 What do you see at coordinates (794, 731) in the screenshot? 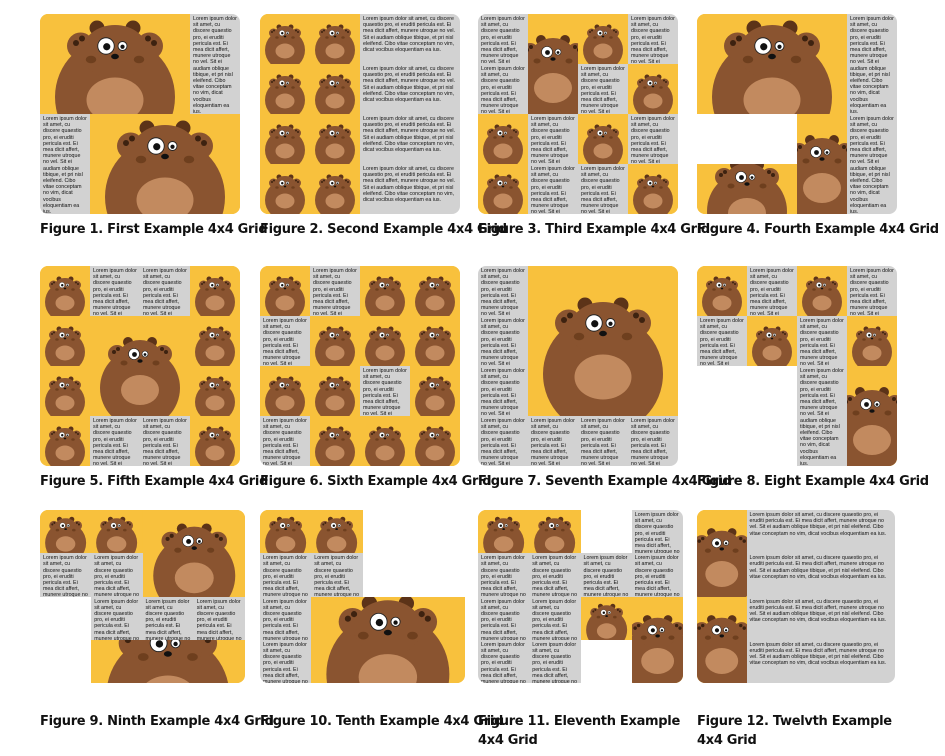
I see `figure-caption: Figure 12. Twelvth Example 4x4 Grid` at bounding box center [794, 731].